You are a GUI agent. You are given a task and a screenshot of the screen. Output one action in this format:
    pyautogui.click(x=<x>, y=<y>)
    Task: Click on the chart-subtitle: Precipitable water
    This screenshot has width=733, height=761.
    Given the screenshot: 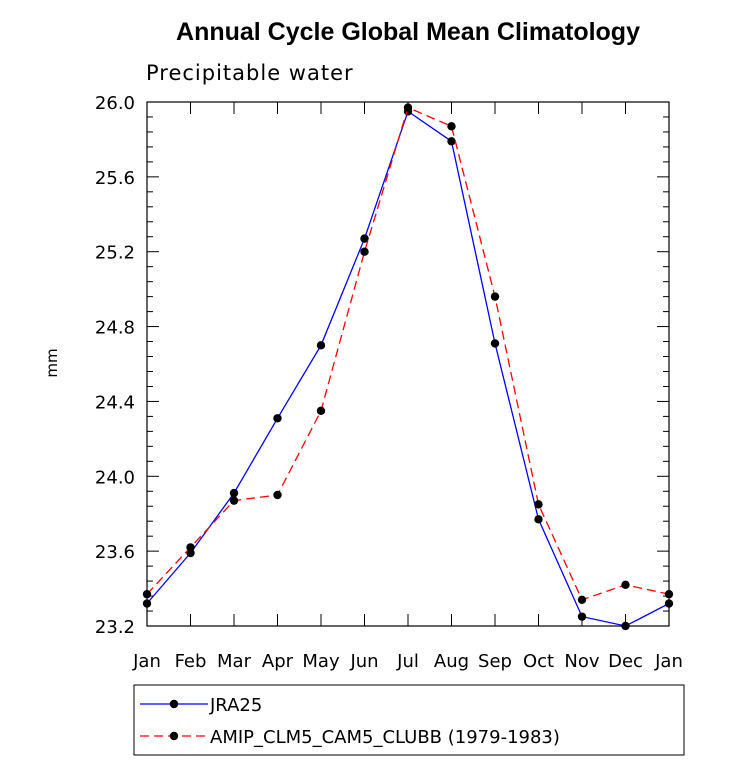 What is the action you would take?
    pyautogui.click(x=250, y=73)
    